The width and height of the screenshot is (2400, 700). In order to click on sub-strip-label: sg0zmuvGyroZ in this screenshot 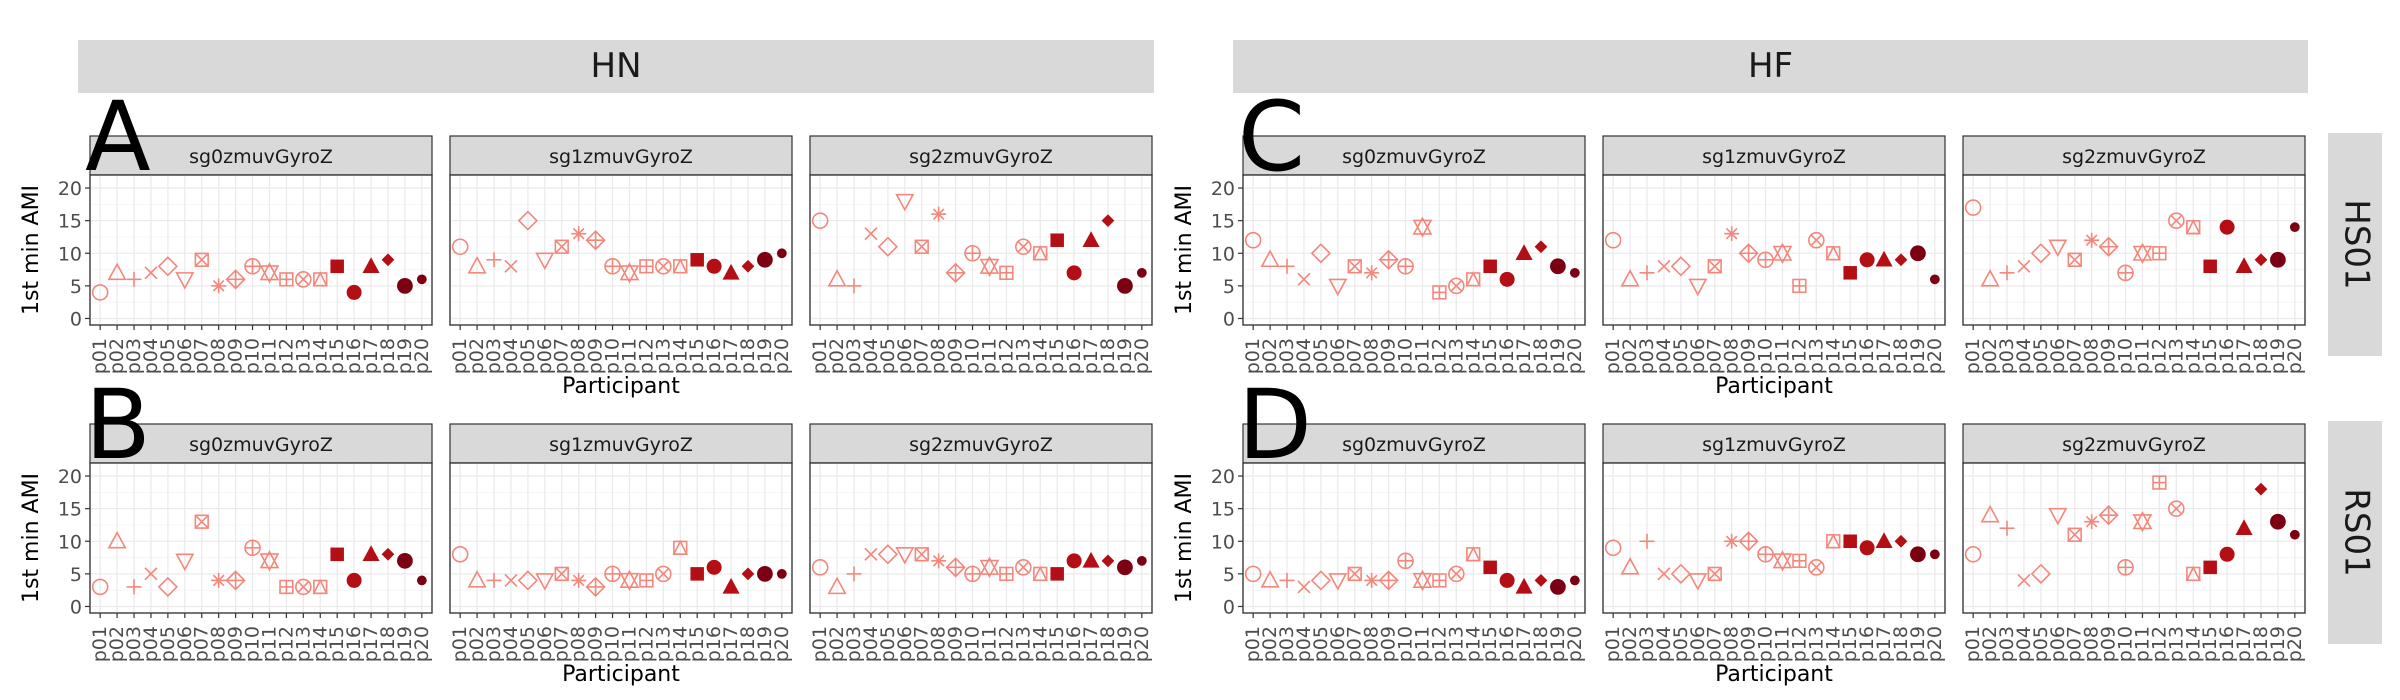, I will do `click(1414, 157)`.